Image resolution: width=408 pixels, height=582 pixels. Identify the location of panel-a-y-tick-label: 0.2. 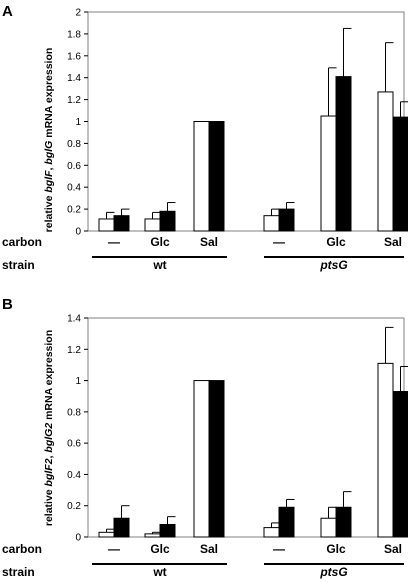
(74, 210).